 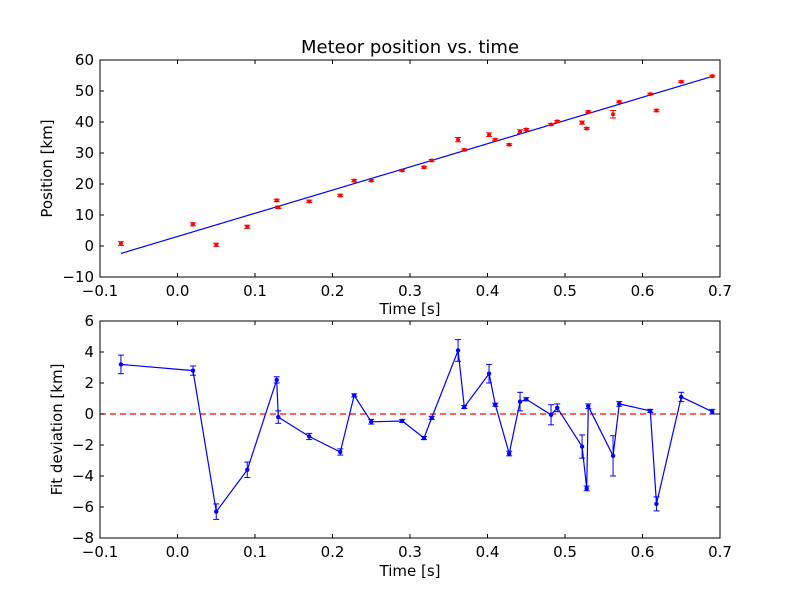 I want to click on y-tick-label: −6, so click(x=83, y=507).